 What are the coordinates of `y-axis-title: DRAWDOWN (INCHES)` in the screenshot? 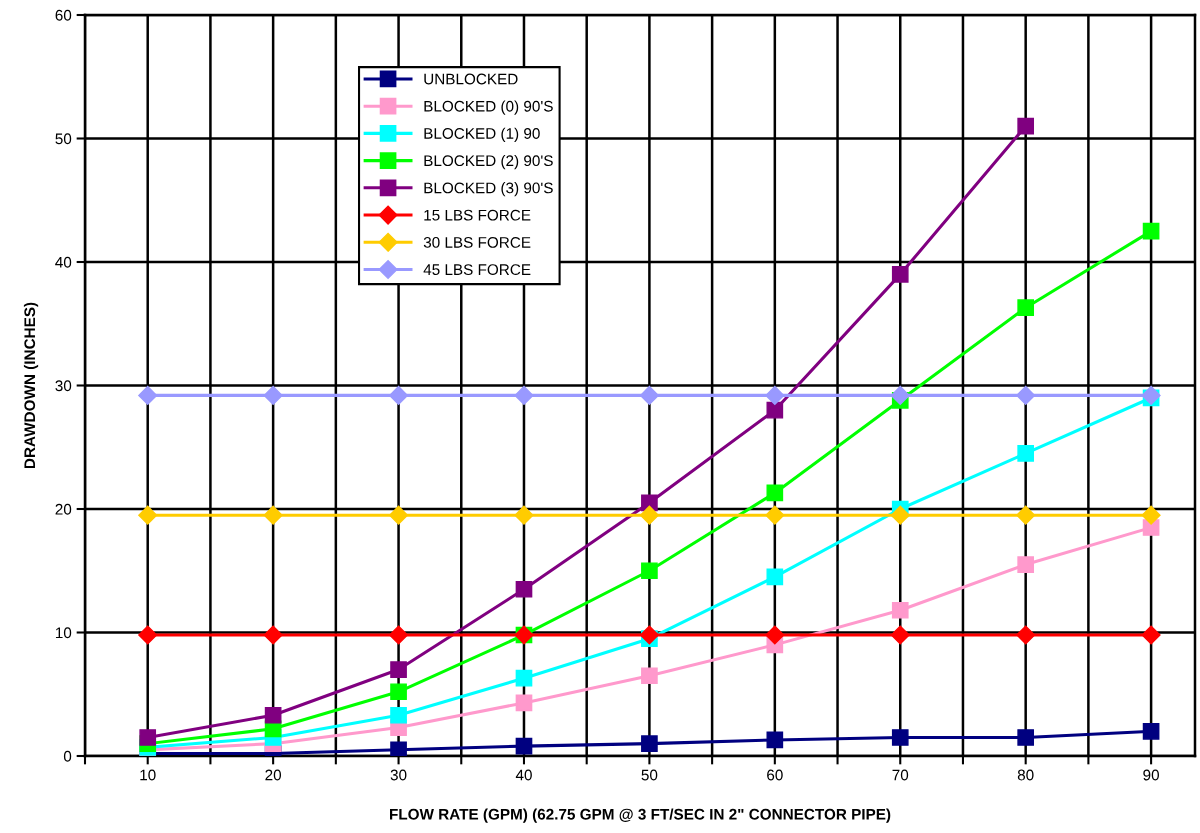 It's located at (31, 385).